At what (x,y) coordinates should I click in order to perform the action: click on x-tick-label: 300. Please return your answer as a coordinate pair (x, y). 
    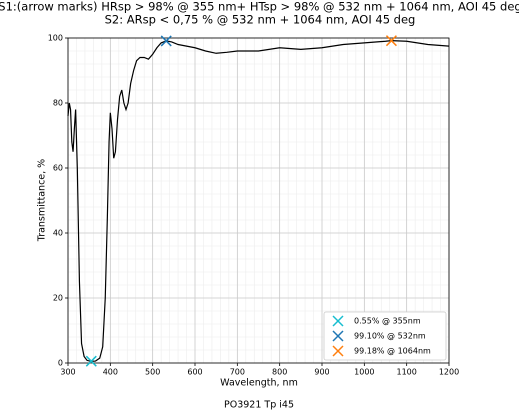
    Looking at the image, I should click on (67, 372).